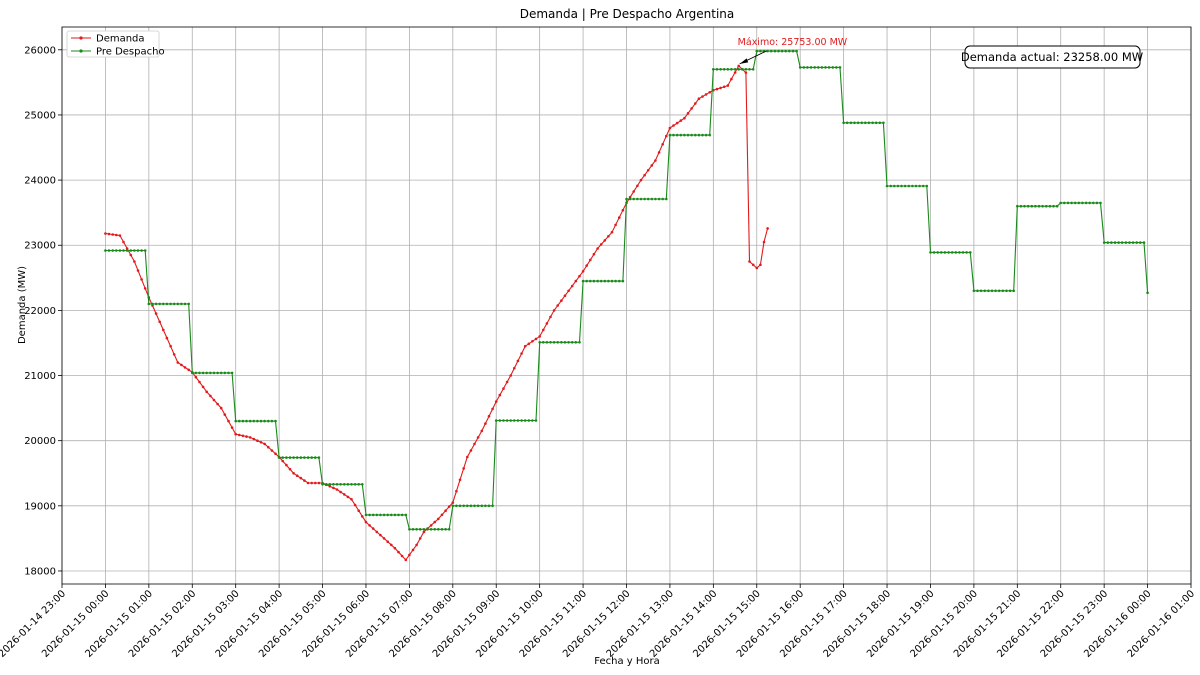  What do you see at coordinates (120, 39) in the screenshot?
I see `legend-label: Demanda` at bounding box center [120, 39].